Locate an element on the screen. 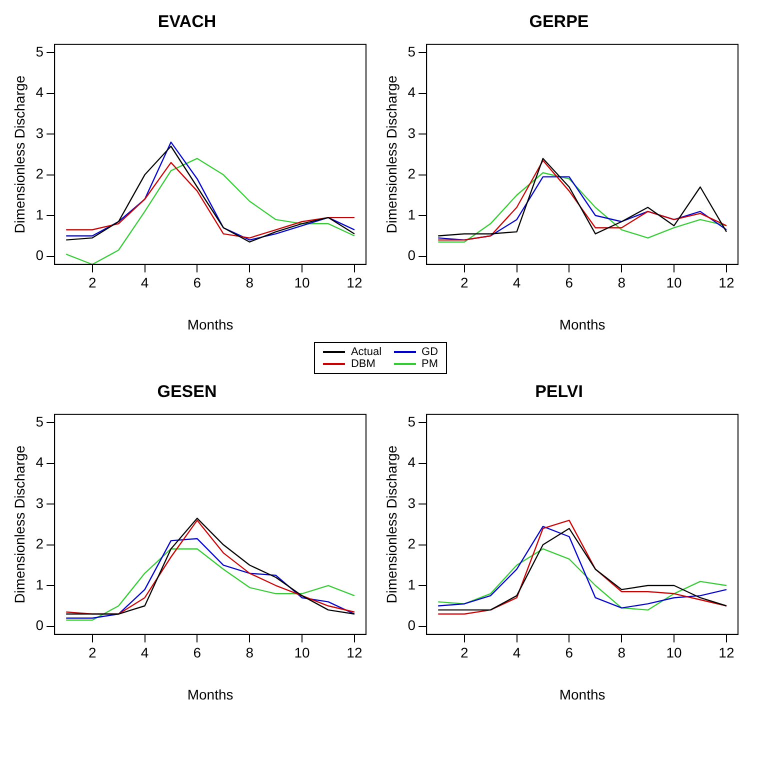 The height and width of the screenshot is (759, 761). legend-label: Actual is located at coordinates (366, 352).